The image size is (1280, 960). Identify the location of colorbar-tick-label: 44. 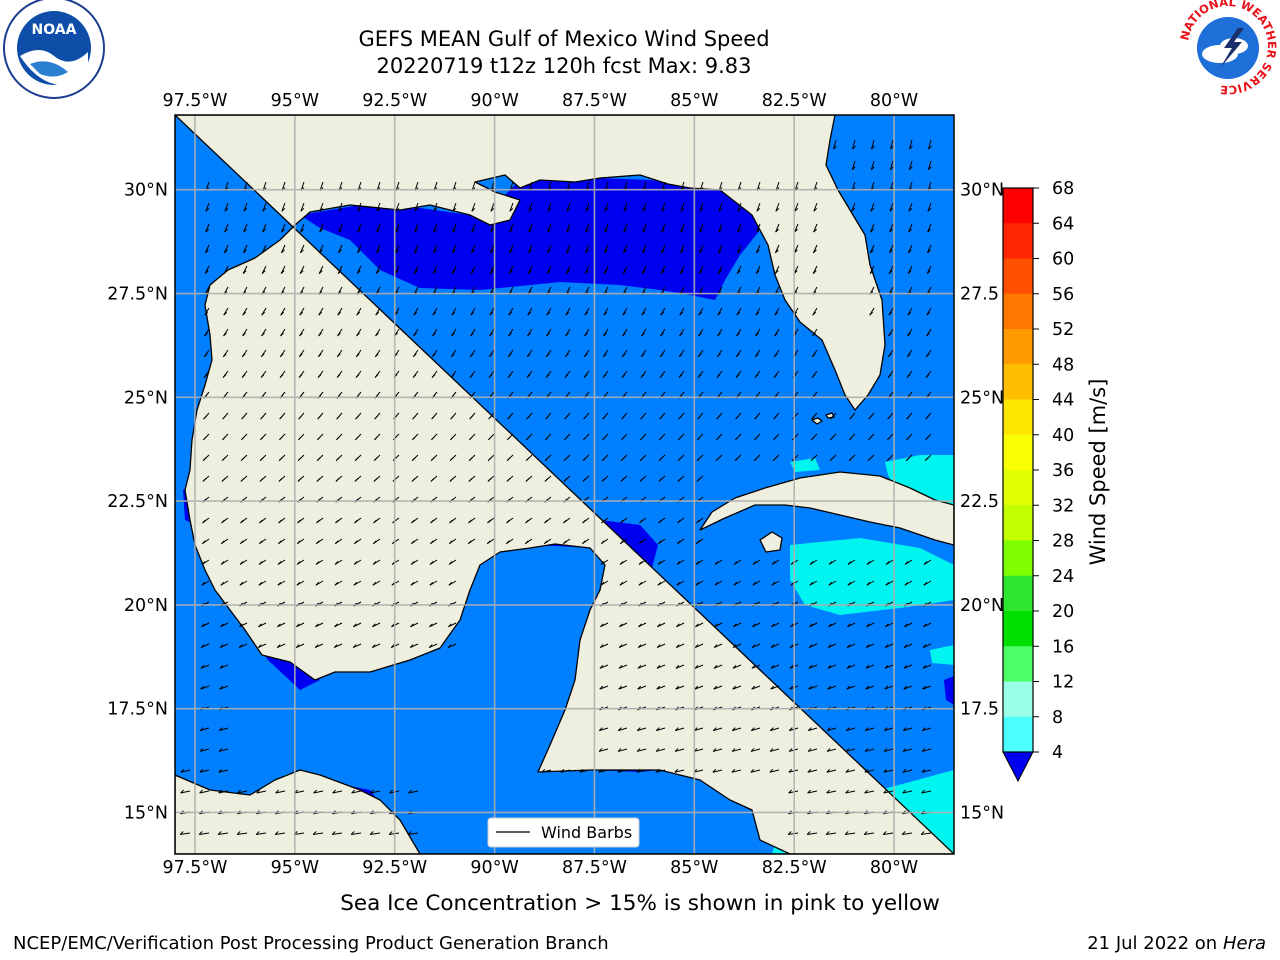
(1063, 401).